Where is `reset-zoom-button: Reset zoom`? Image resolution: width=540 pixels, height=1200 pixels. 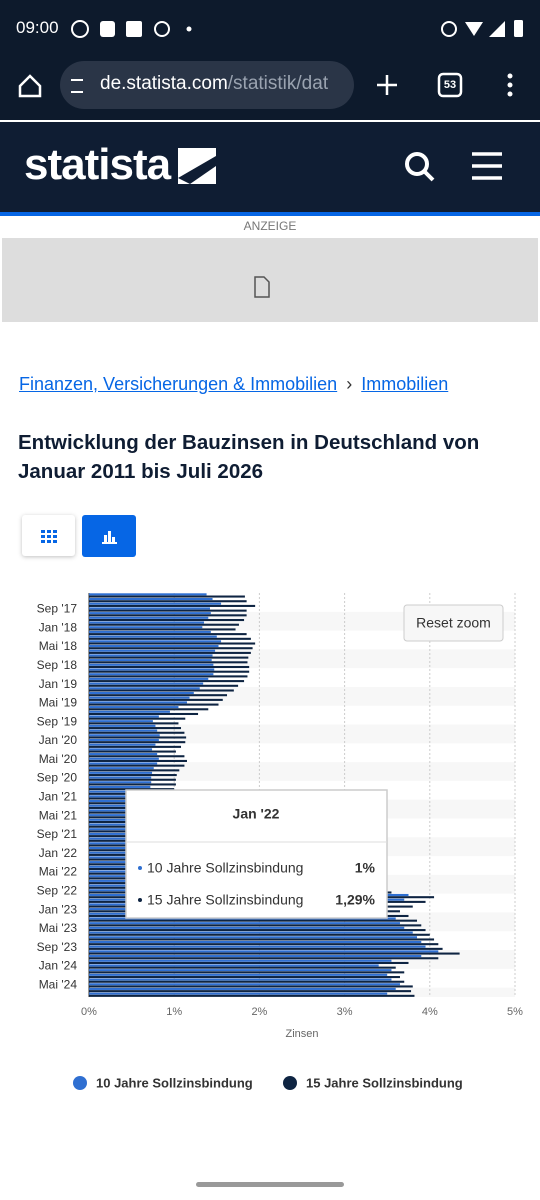
reset-zoom-button: Reset zoom is located at coordinates (453, 623).